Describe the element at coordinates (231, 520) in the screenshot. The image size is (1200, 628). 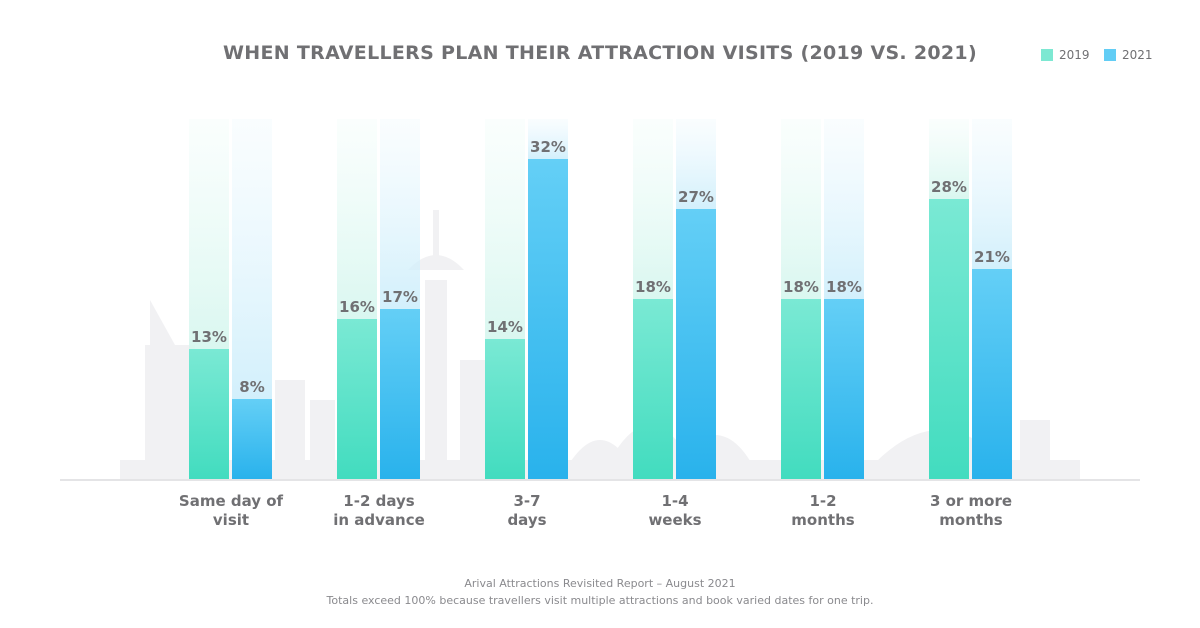
I see `category-label: visit` at that location.